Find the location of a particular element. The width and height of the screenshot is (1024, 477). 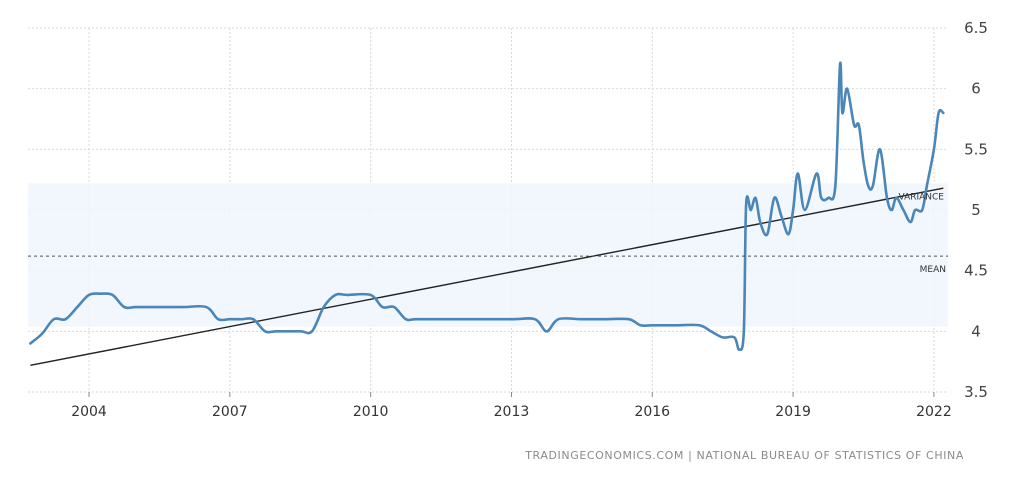

y-tick-label: 5.5 is located at coordinates (976, 149).